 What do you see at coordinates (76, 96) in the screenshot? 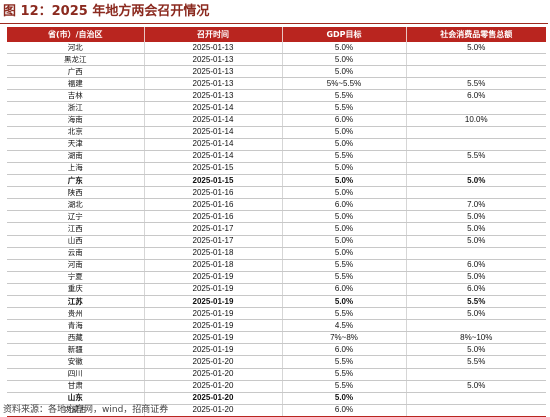
I see `region-cell: 吉林` at bounding box center [76, 96].